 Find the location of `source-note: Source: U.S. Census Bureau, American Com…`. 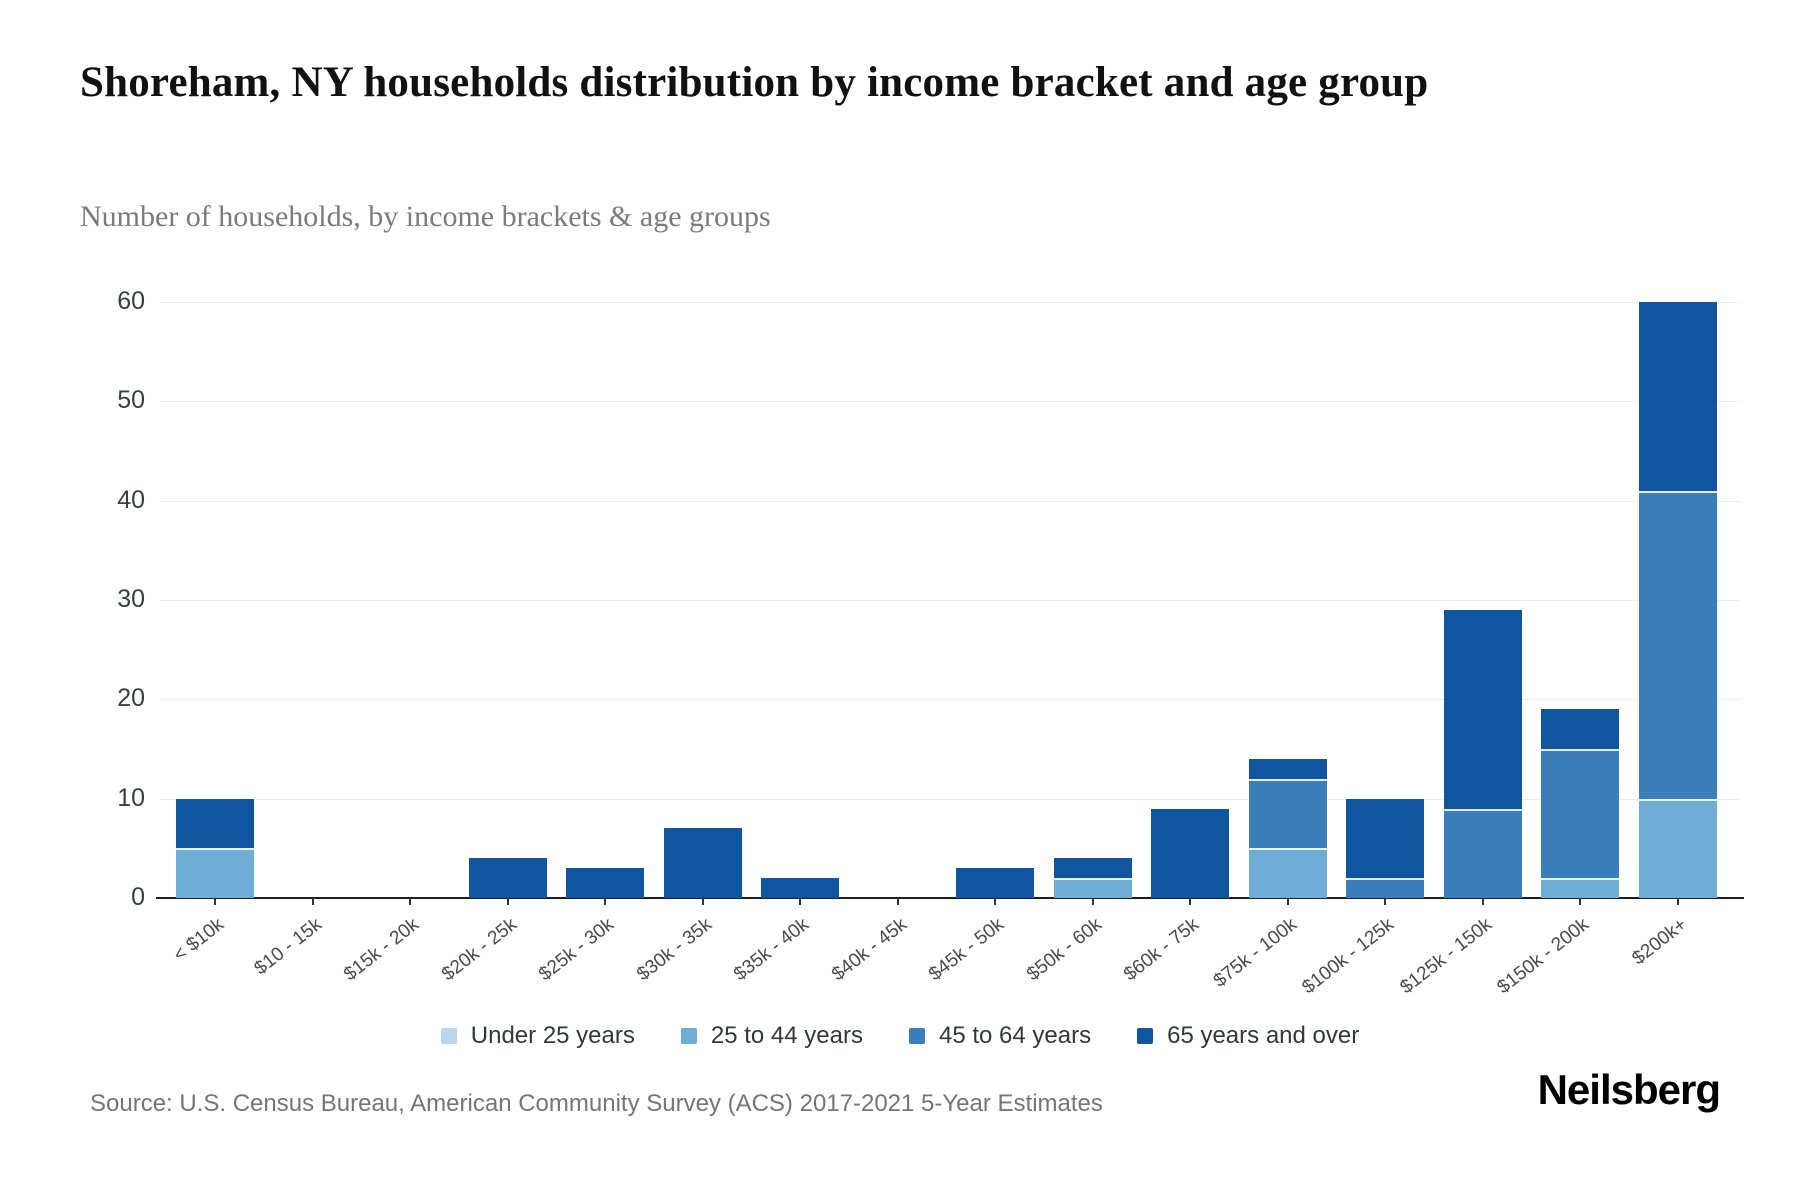

source-note: Source: U.S. Census Bureau, American Com… is located at coordinates (596, 1103).